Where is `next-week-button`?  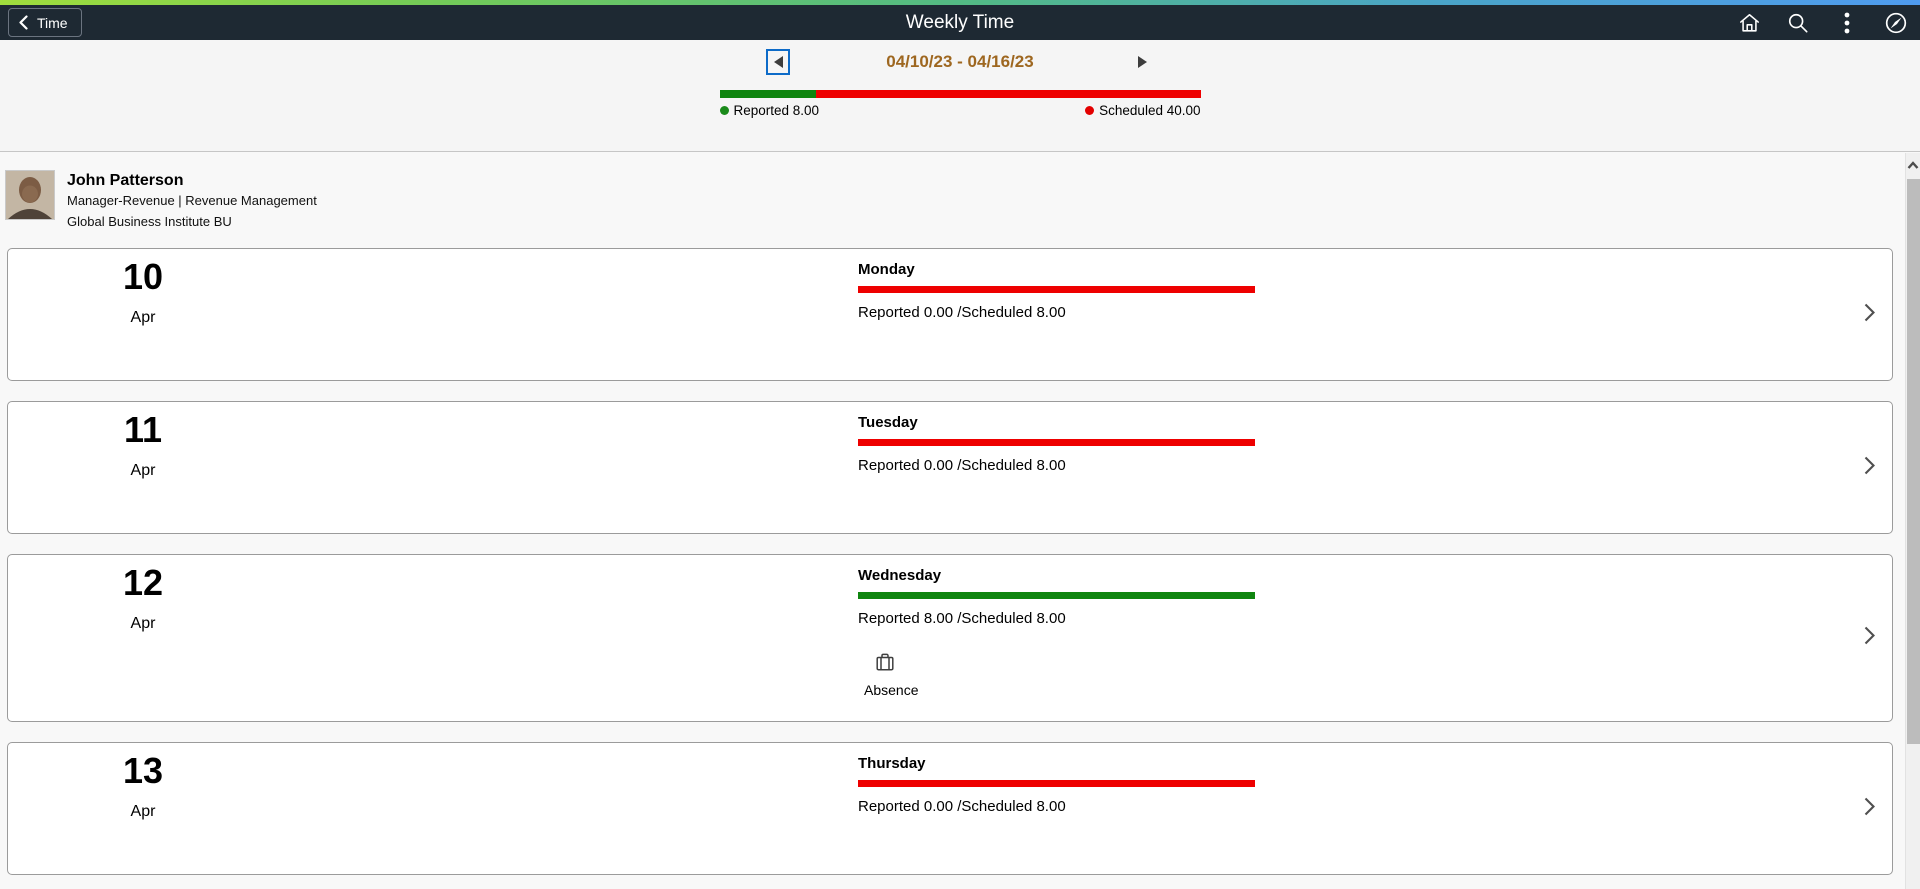 next-week-button is located at coordinates (1142, 62).